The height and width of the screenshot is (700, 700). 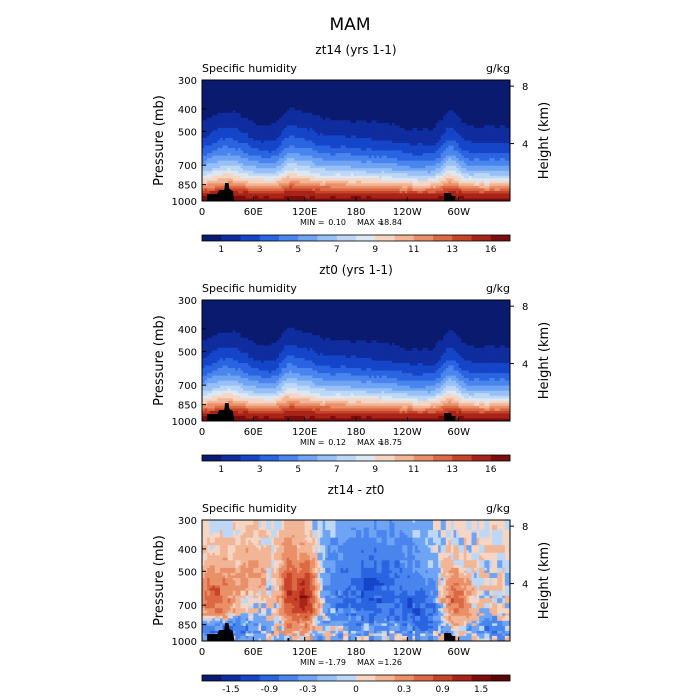 I want to click on colorbar-label: -0.9, so click(x=270, y=690).